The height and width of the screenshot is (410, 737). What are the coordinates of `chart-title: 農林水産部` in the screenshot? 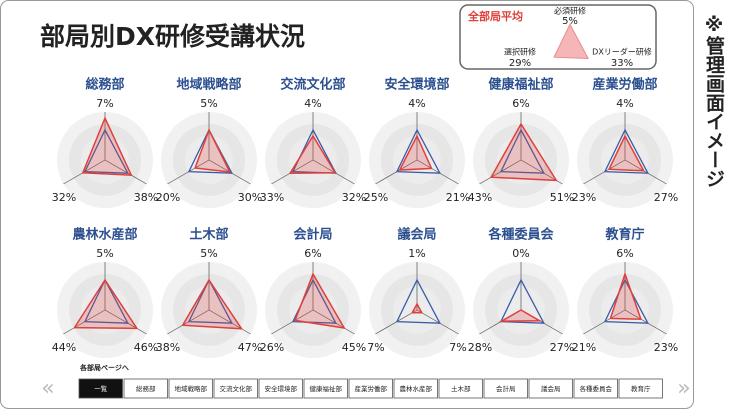 It's located at (104, 235).